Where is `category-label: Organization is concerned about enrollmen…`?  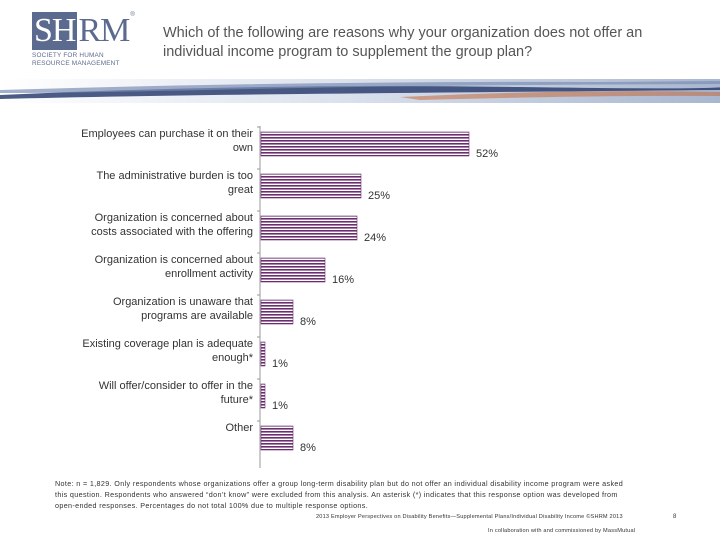 category-label: Organization is concerned about enrollmen… is located at coordinates (174, 267).